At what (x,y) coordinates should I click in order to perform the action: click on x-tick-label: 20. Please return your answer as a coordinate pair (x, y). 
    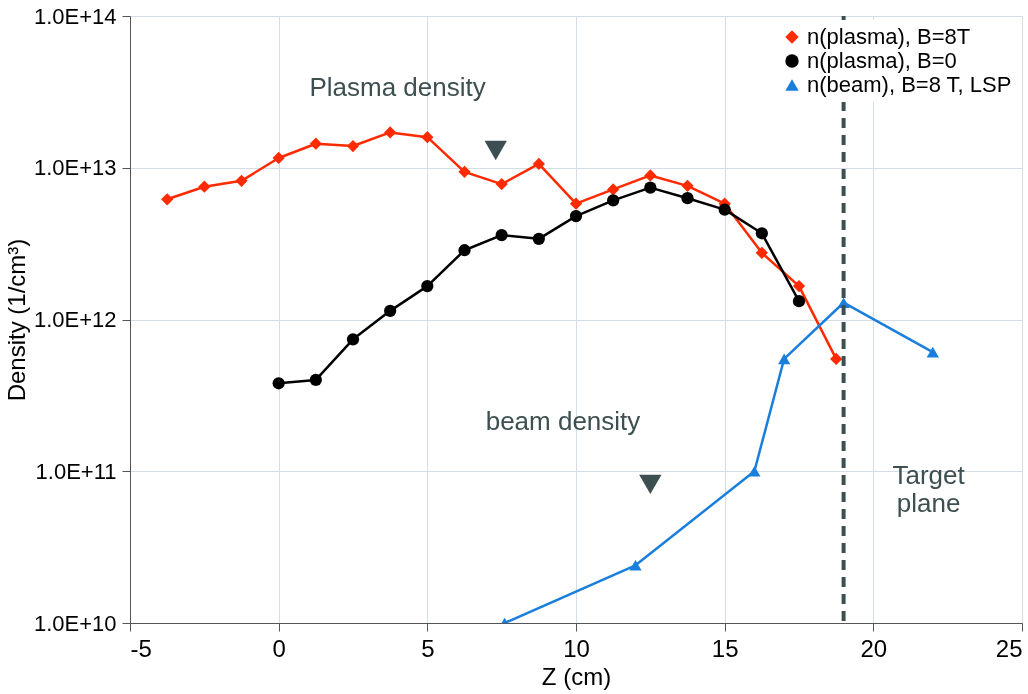
    Looking at the image, I should click on (874, 648).